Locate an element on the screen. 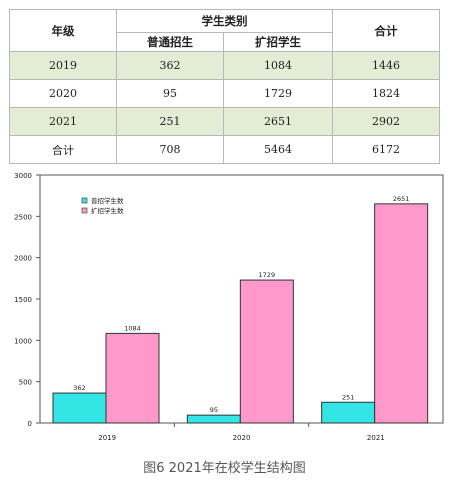  x-tick-label: 2020 is located at coordinates (242, 438).